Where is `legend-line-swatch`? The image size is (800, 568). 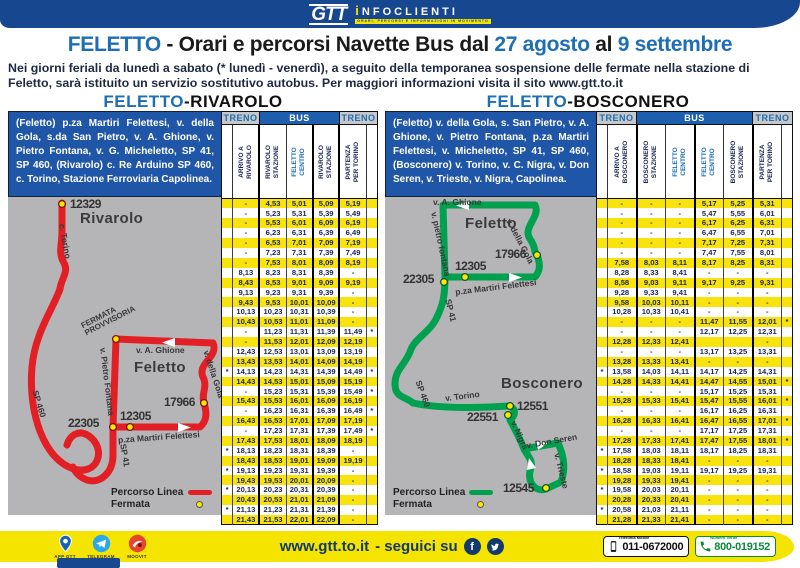 legend-line-swatch is located at coordinates (200, 492).